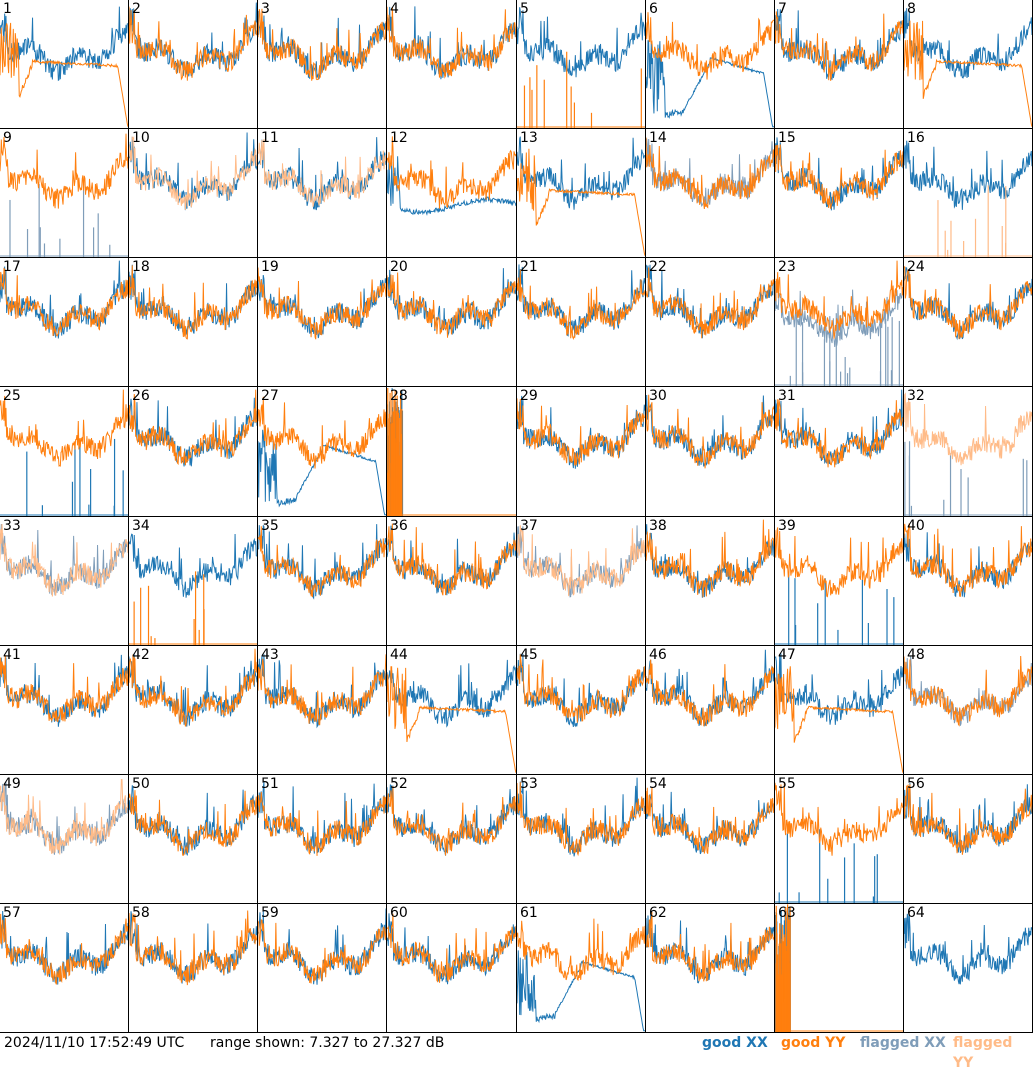 This screenshot has height=1073, width=1033. What do you see at coordinates (524, 9) in the screenshot?
I see `panel-number: 5` at bounding box center [524, 9].